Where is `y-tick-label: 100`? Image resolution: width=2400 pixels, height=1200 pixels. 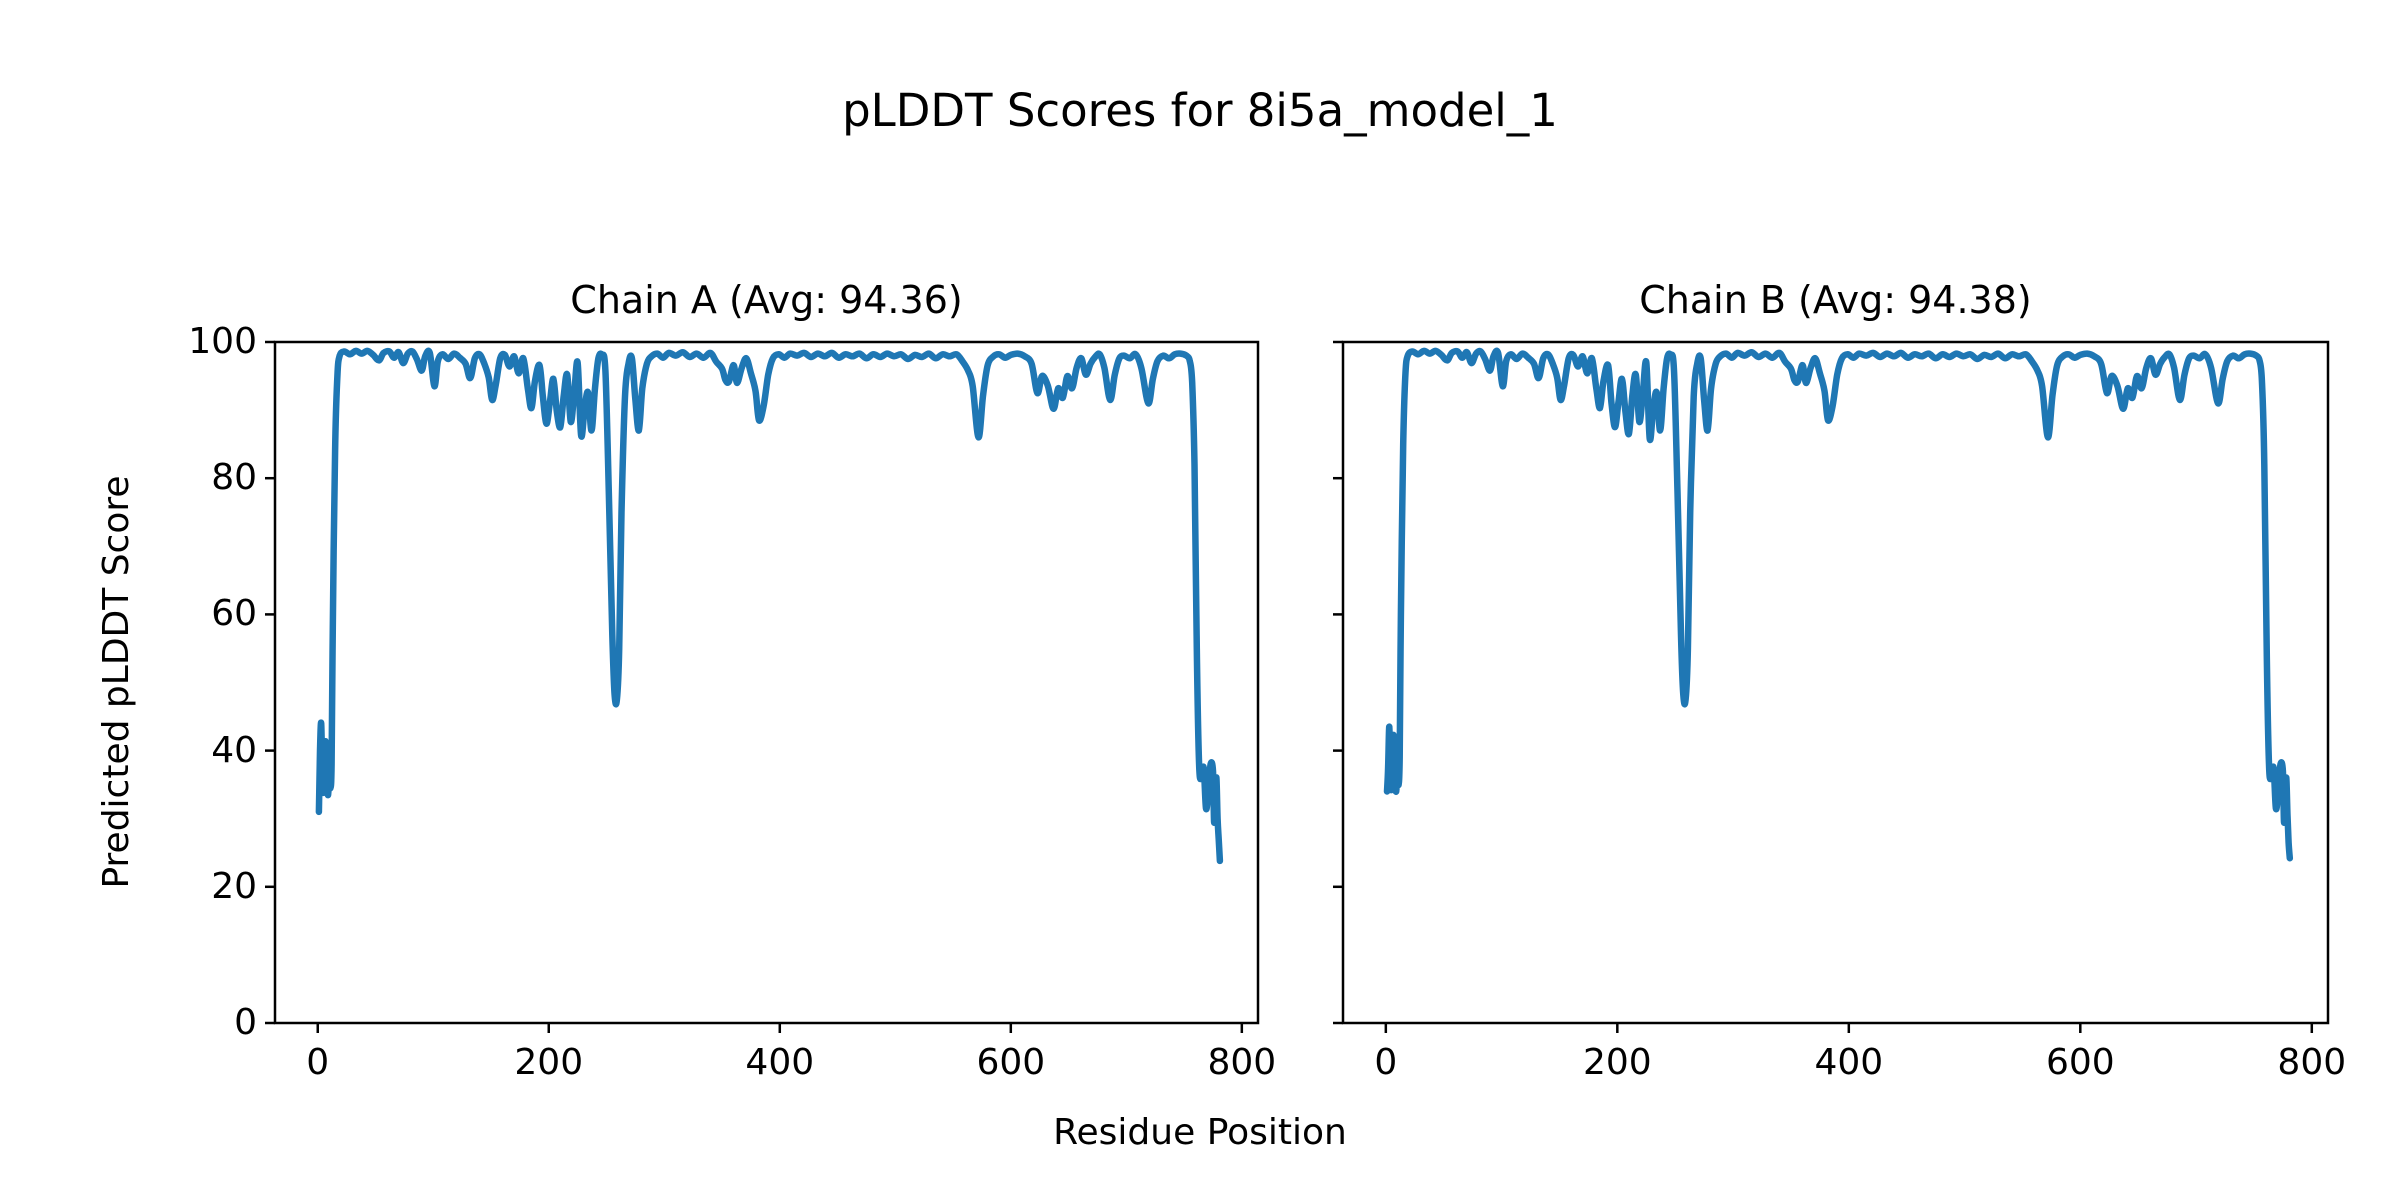 y-tick-label: 100 is located at coordinates (222, 341).